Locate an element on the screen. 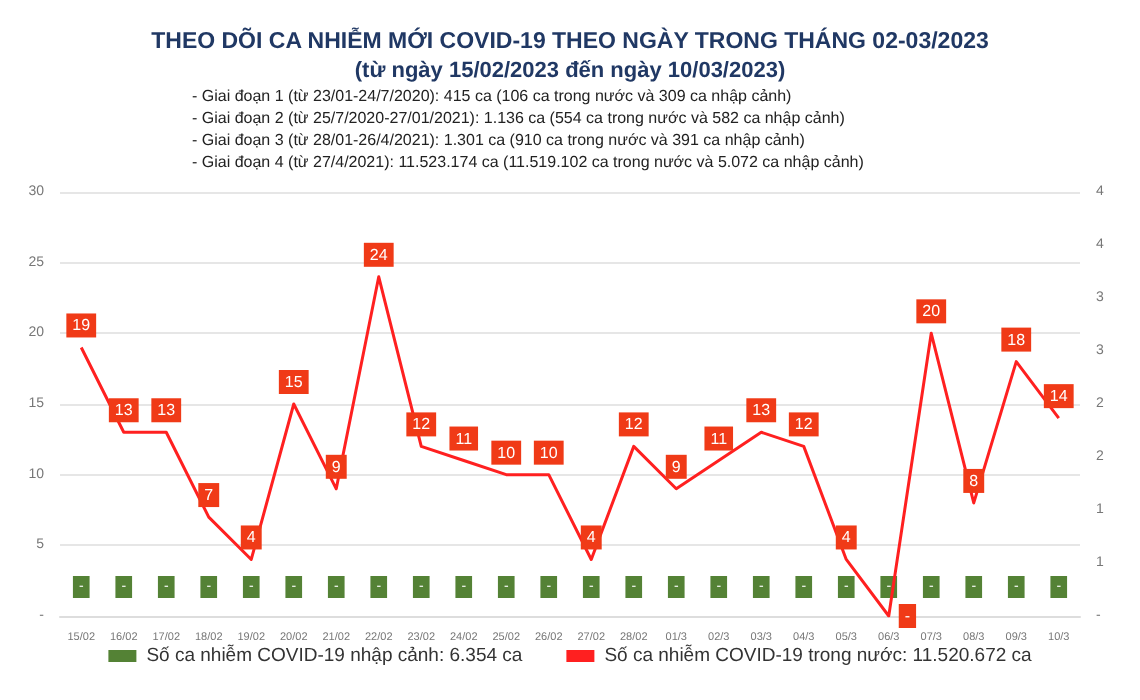 This screenshot has height=700, width=1140. data-label: 20 is located at coordinates (932, 311).